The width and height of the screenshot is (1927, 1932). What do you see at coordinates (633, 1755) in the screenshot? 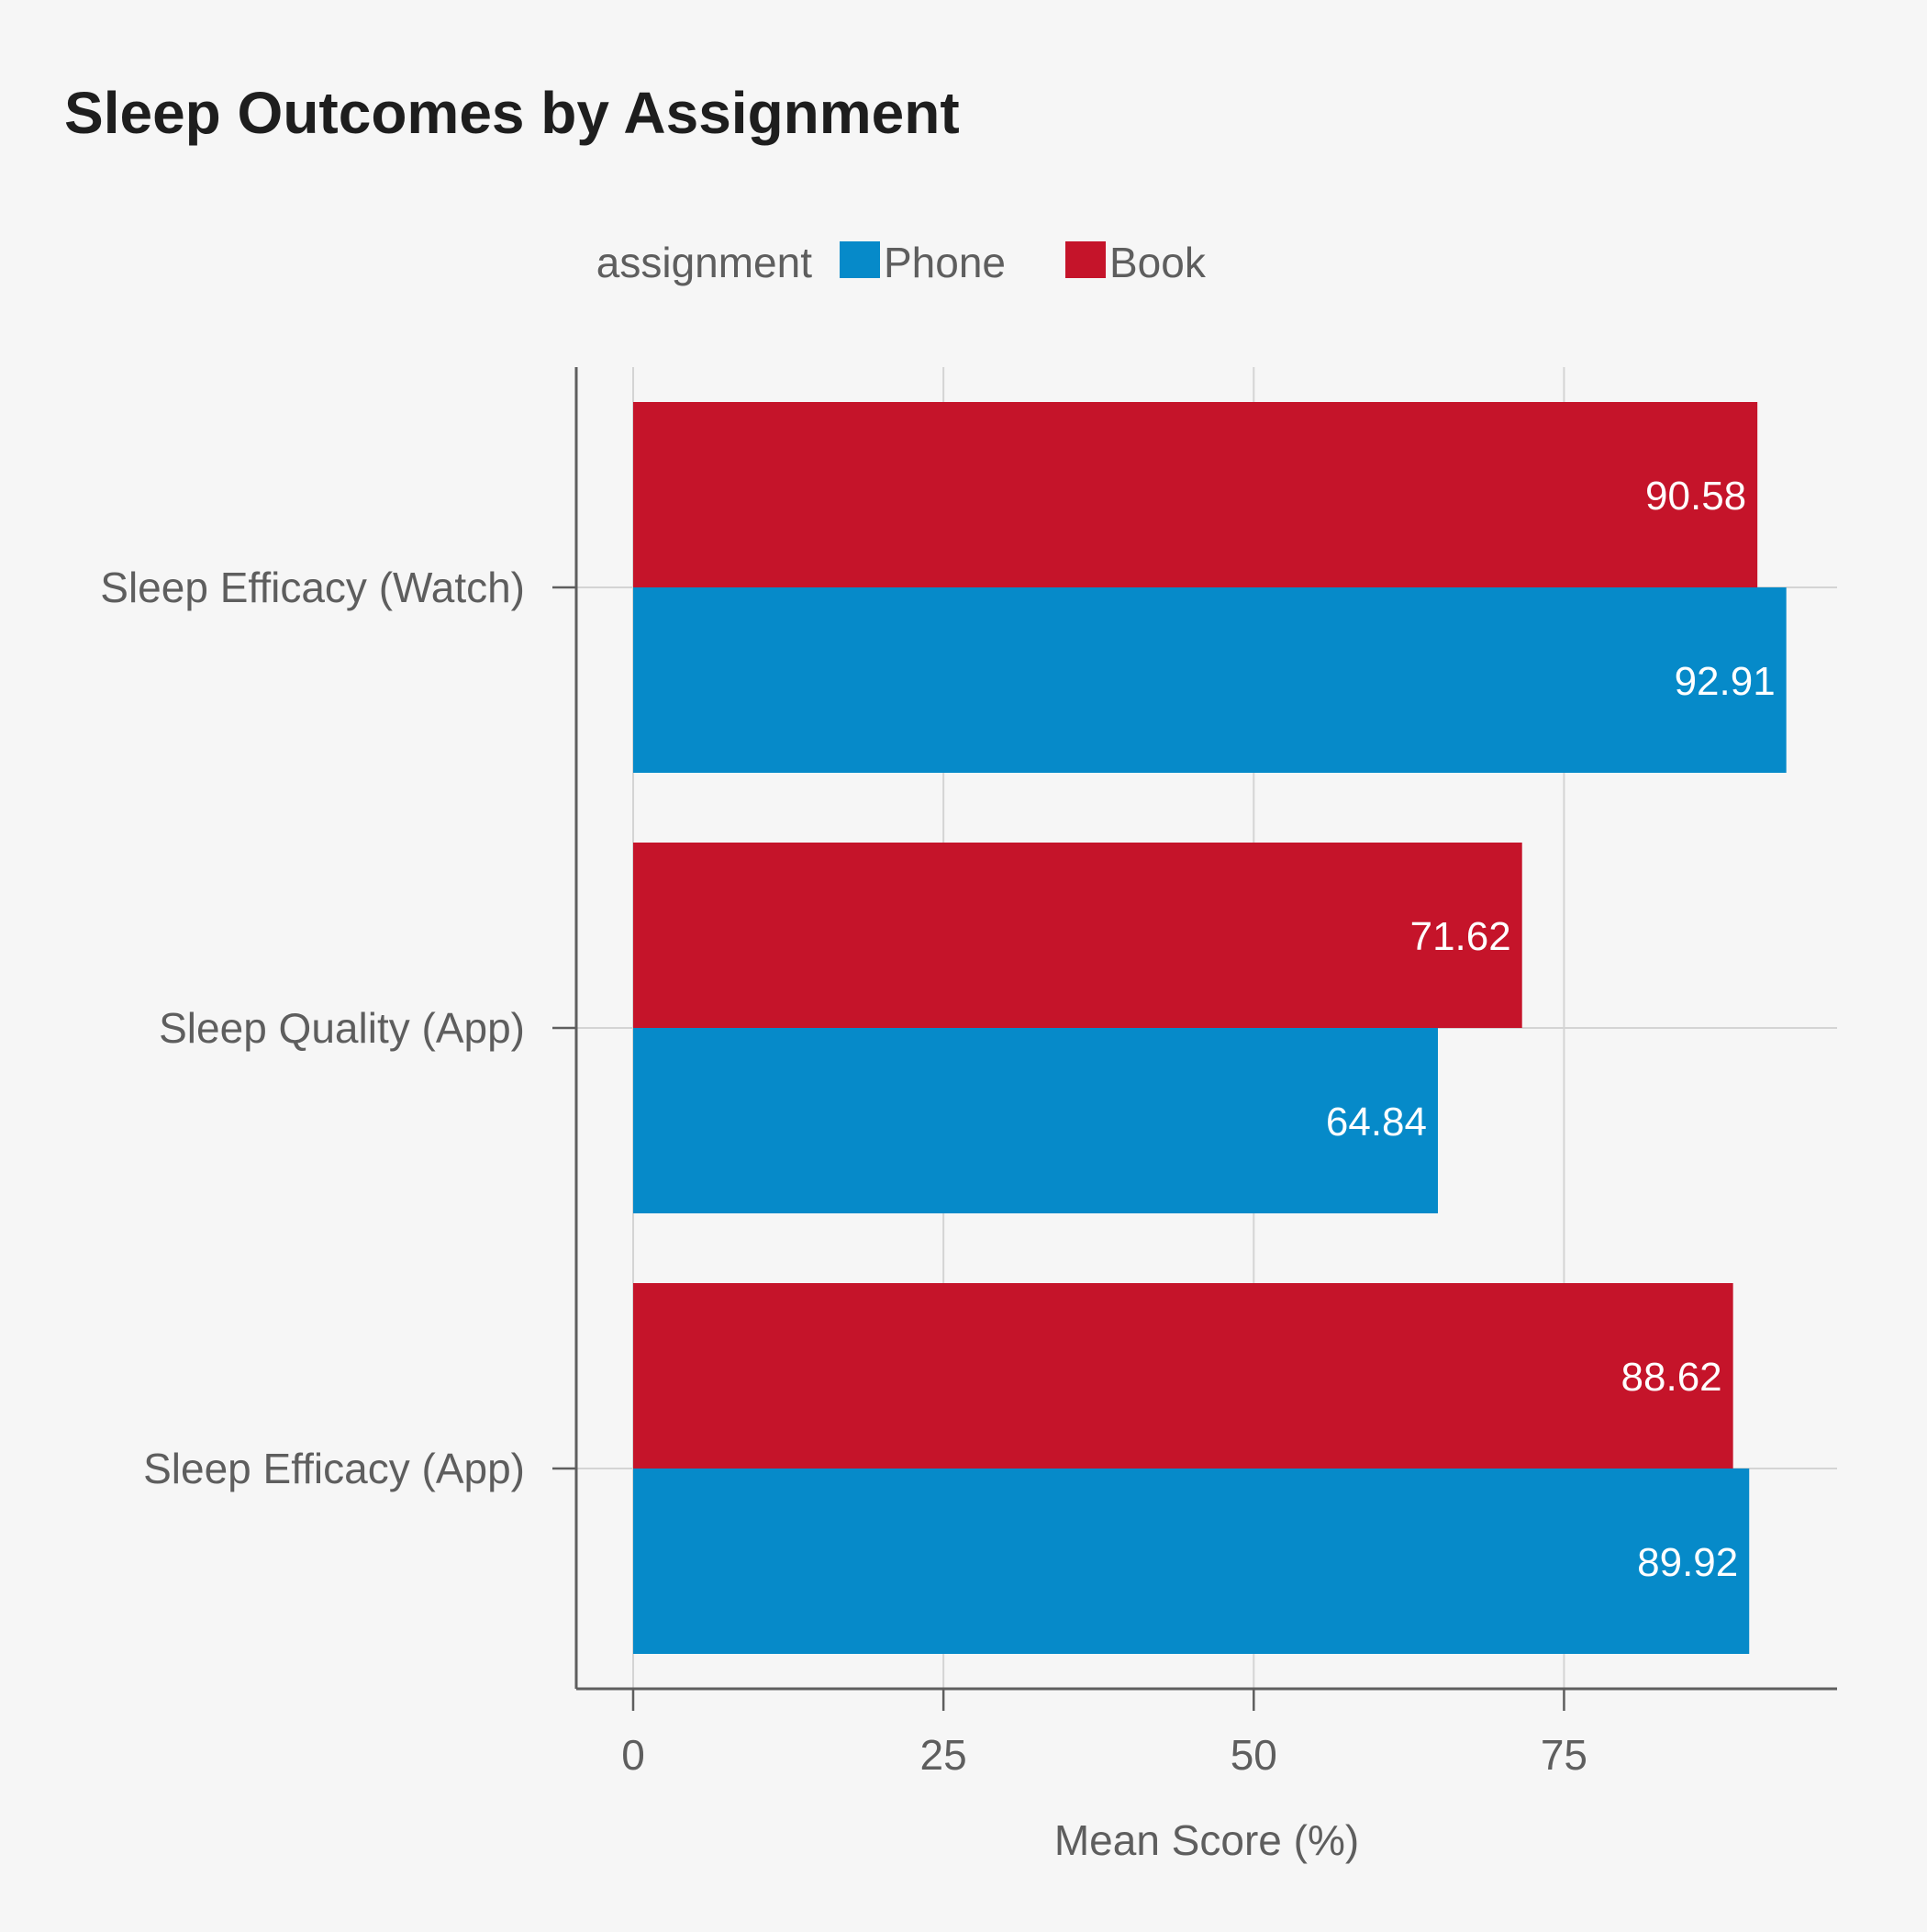
I see `x-tick-label-0: 0` at bounding box center [633, 1755].